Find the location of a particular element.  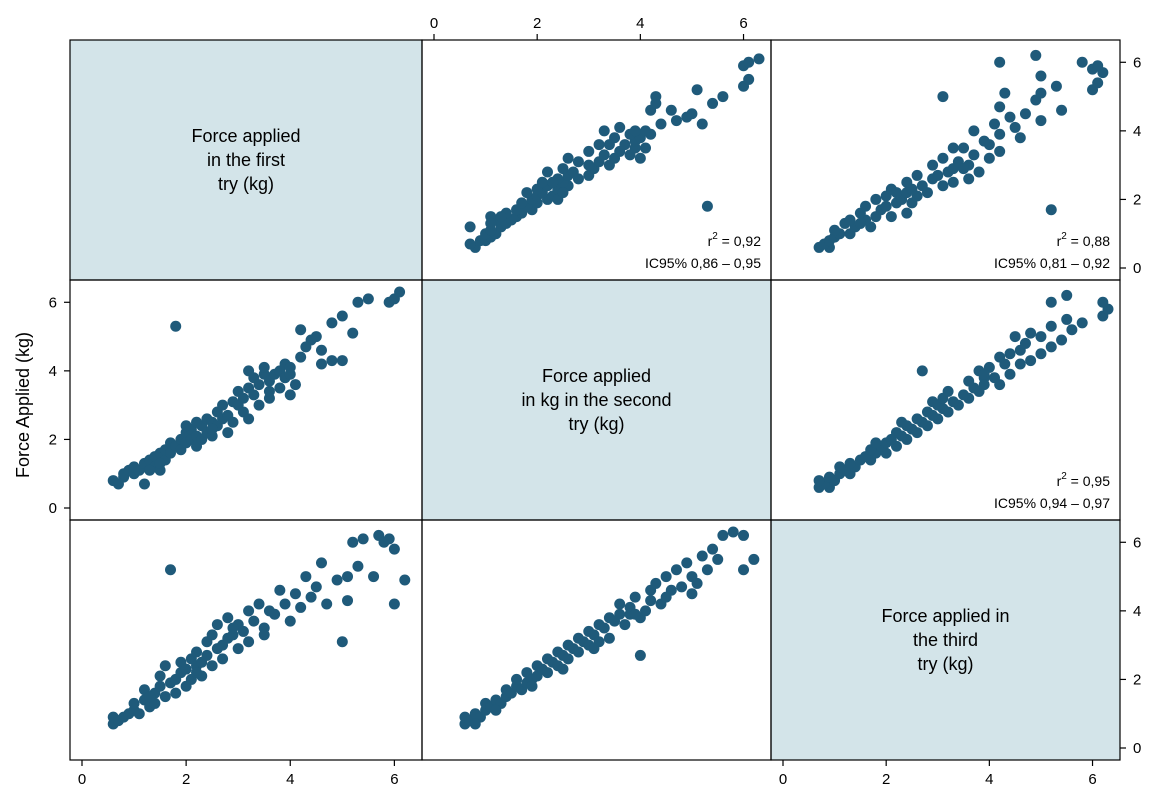

bottom-tick-label-col1-0: 0 is located at coordinates (82, 779).